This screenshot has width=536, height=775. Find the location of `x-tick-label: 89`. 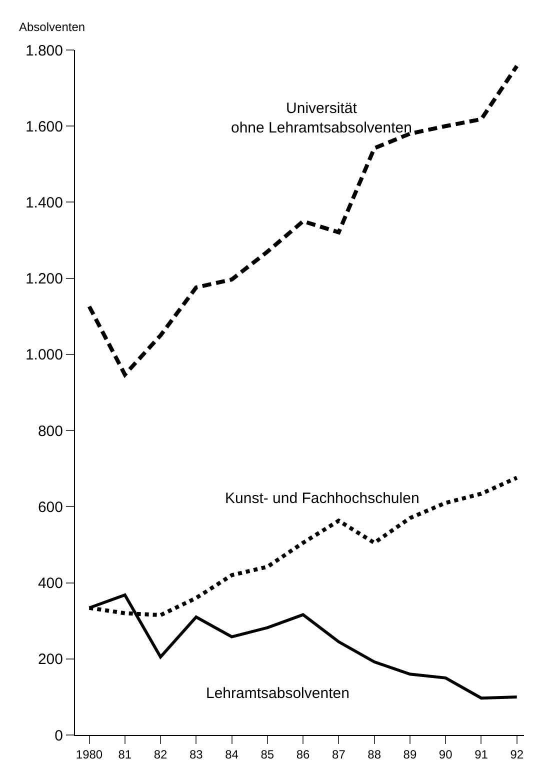

x-tick-label: 89 is located at coordinates (410, 754).